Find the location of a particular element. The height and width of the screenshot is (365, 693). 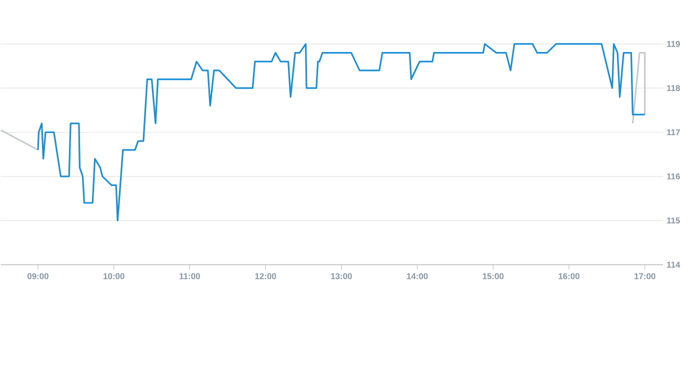

y-tick-label: 117 is located at coordinates (673, 133).